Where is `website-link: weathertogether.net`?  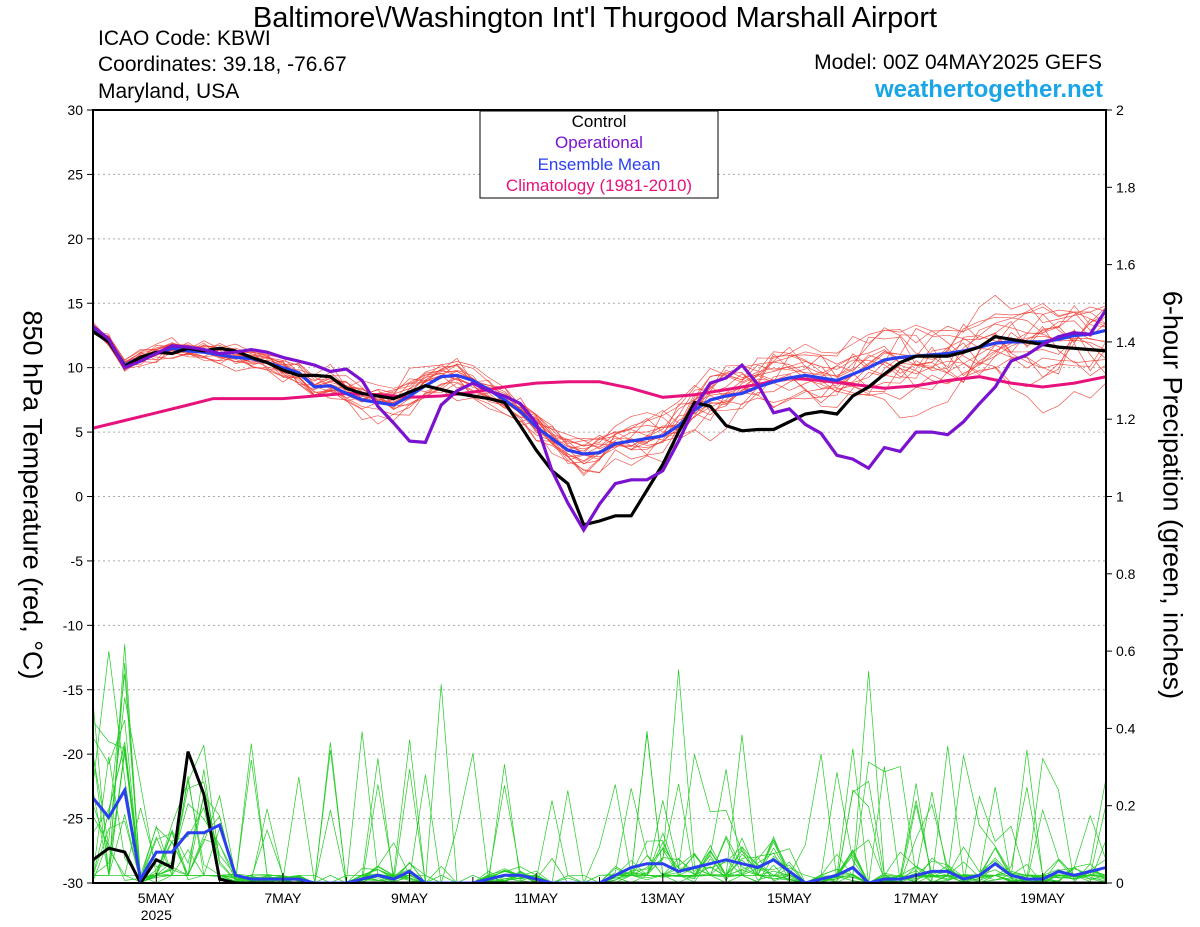
website-link: weathertogether.net is located at coordinates (988, 89).